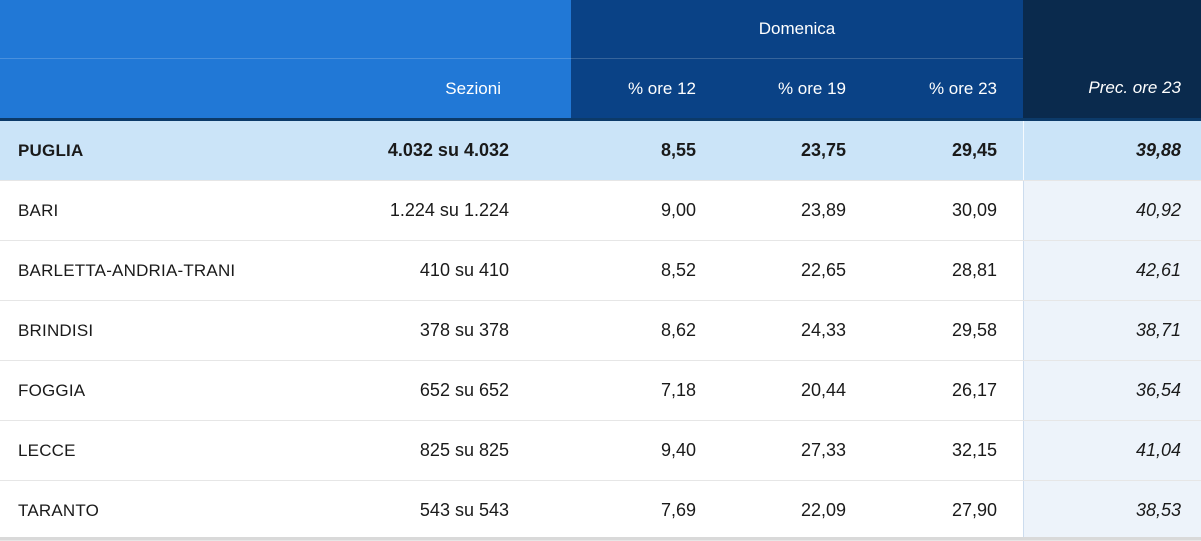 The image size is (1201, 541). What do you see at coordinates (823, 510) in the screenshot?
I see `cell-ore-19: 22,09` at bounding box center [823, 510].